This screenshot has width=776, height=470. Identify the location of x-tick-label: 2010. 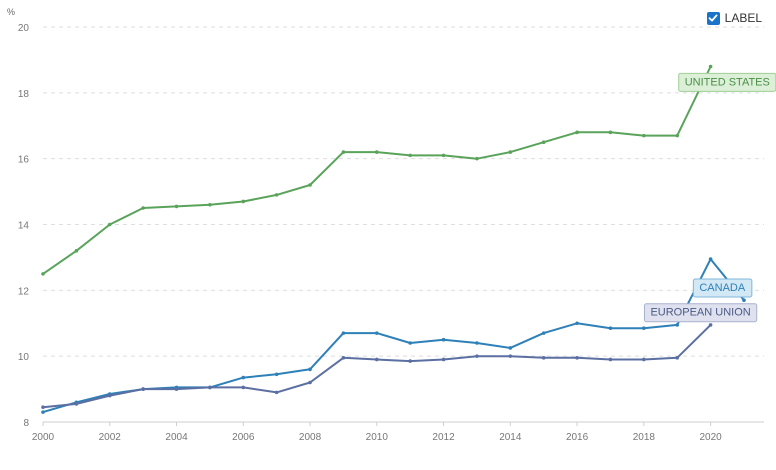
(377, 437).